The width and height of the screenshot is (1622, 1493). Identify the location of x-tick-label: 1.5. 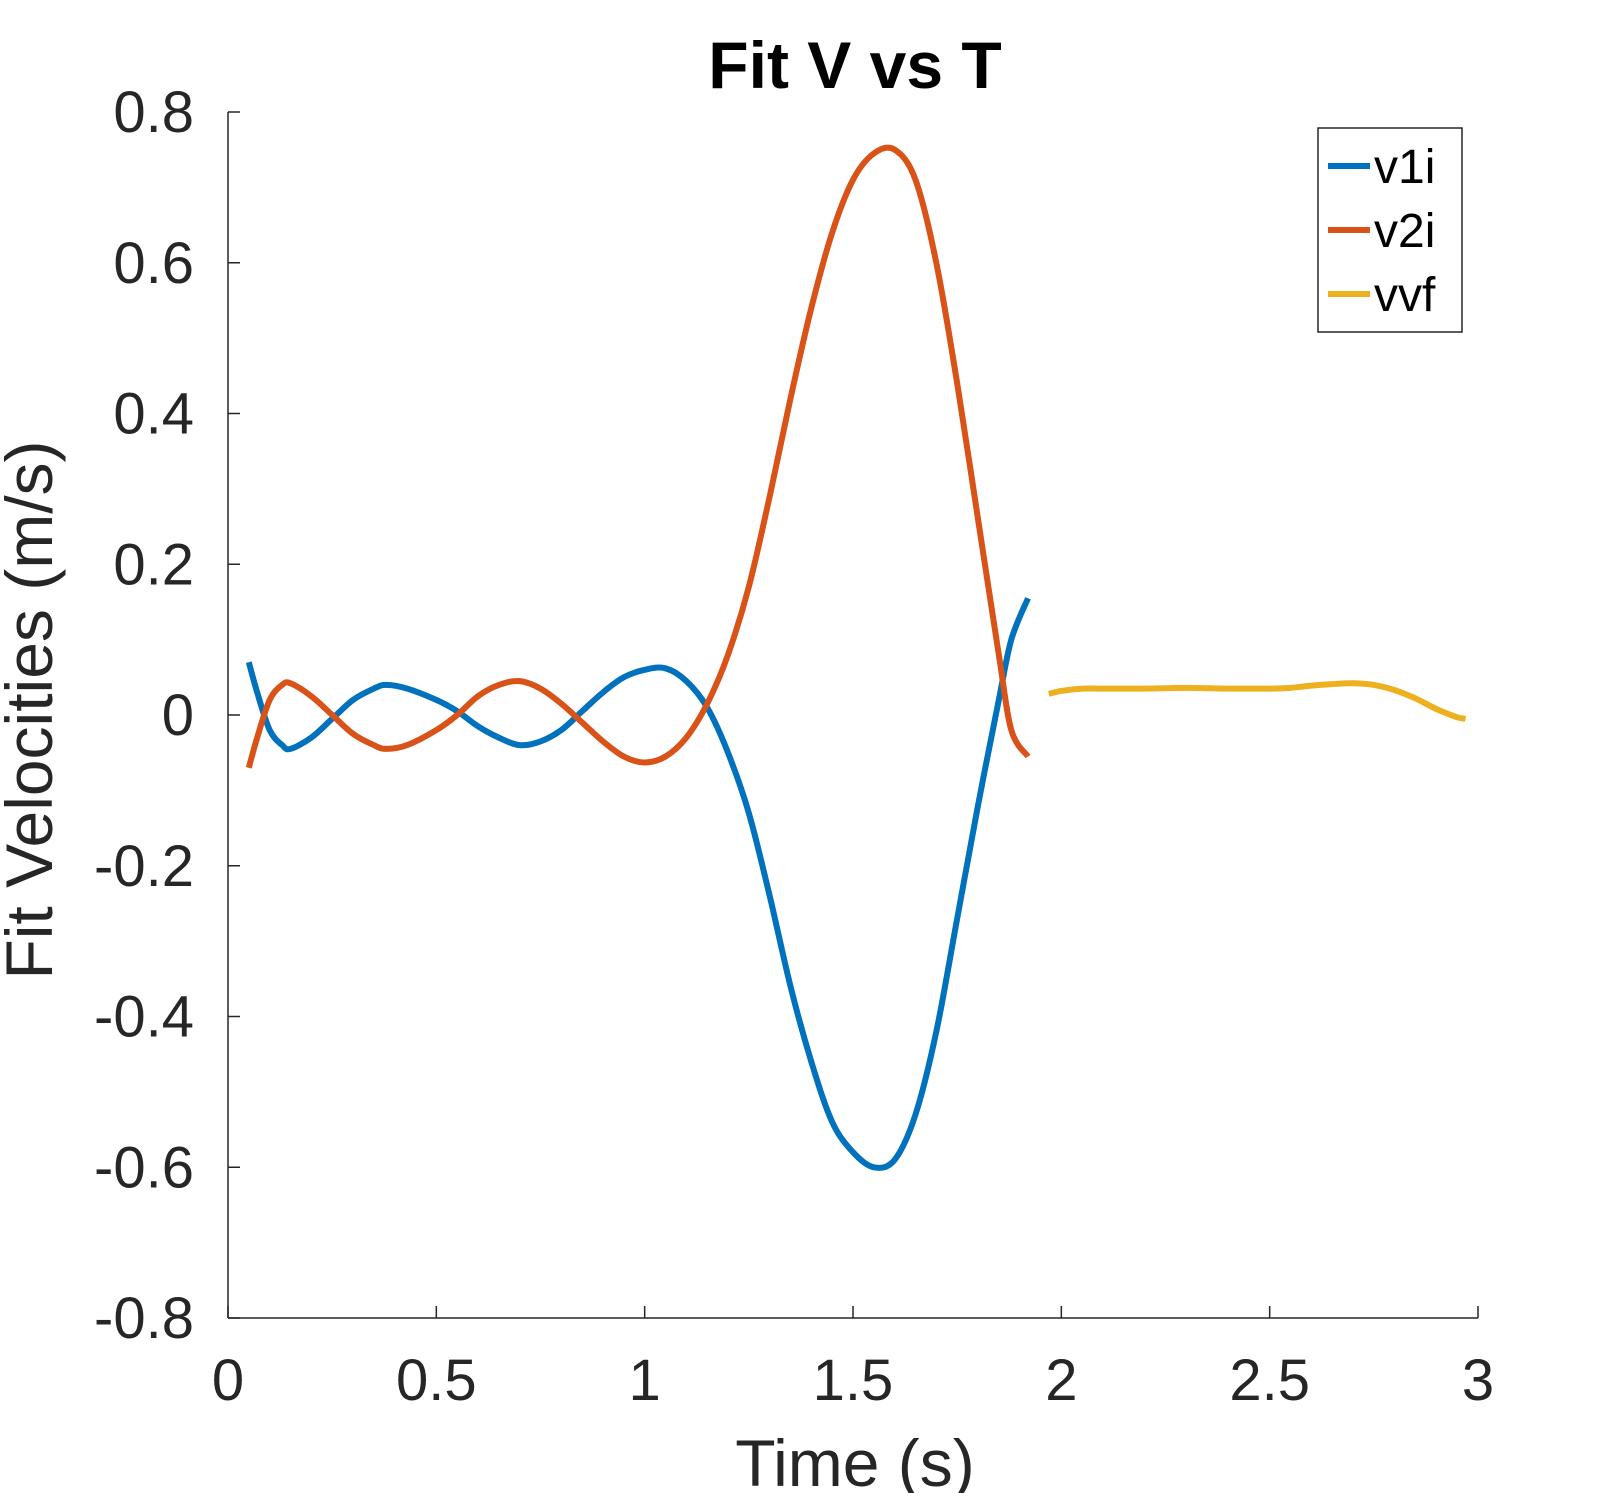
(853, 1380).